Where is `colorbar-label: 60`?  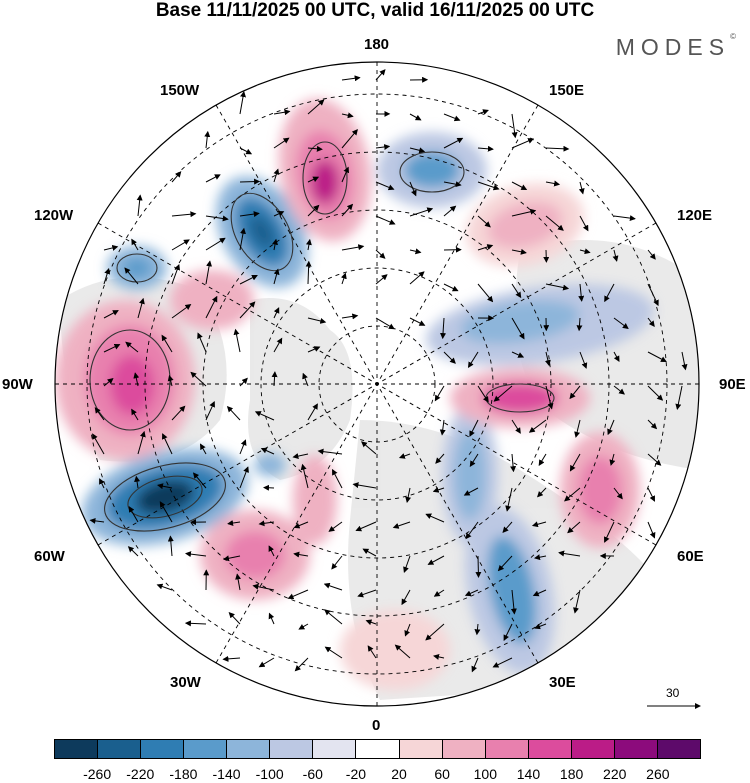
colorbar-label: 60 is located at coordinates (442, 774).